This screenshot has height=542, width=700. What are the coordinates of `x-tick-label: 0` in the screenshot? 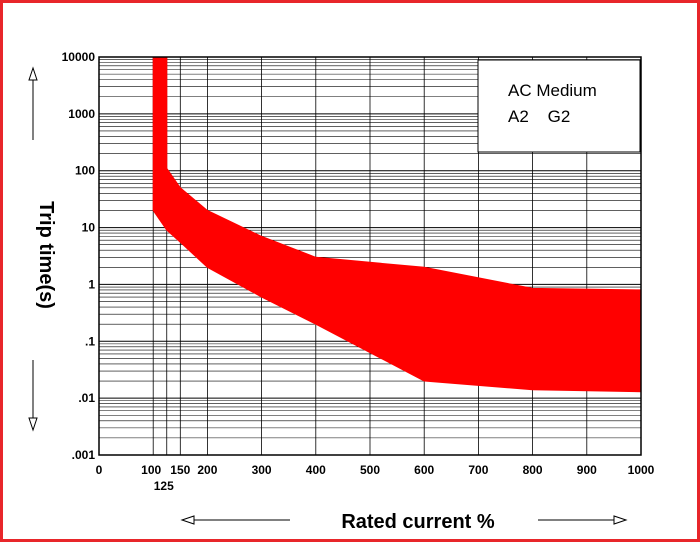 It's located at (99, 470).